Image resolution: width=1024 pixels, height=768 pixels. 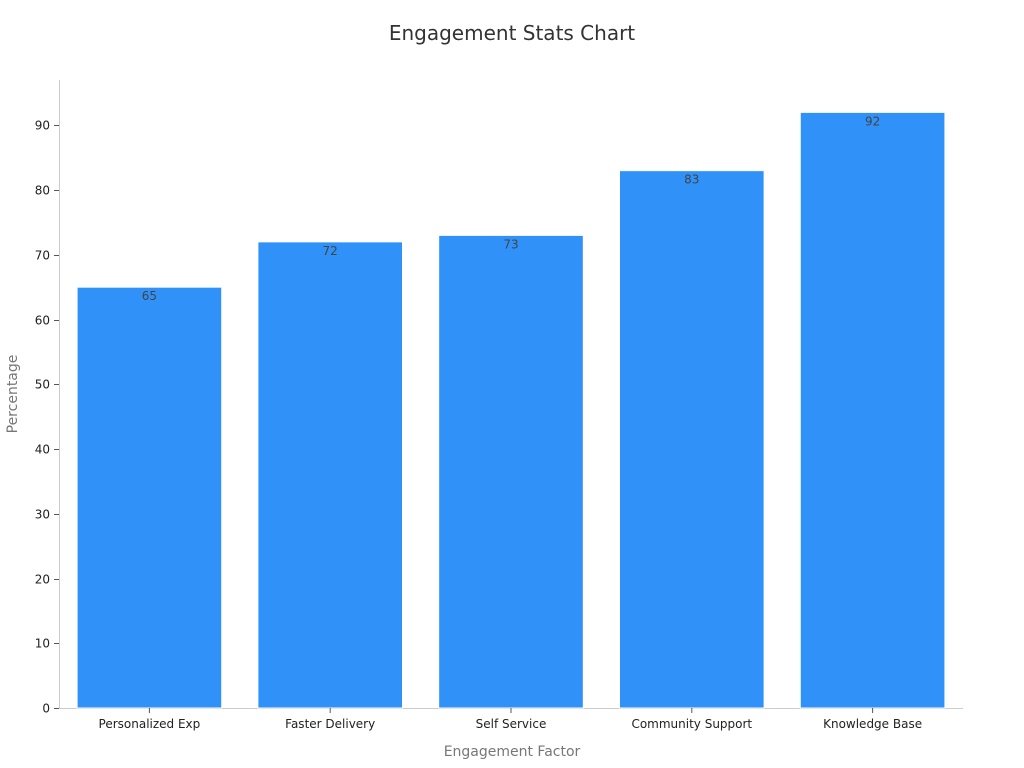 What do you see at coordinates (42, 515) in the screenshot?
I see `y-tick-label: 30` at bounding box center [42, 515].